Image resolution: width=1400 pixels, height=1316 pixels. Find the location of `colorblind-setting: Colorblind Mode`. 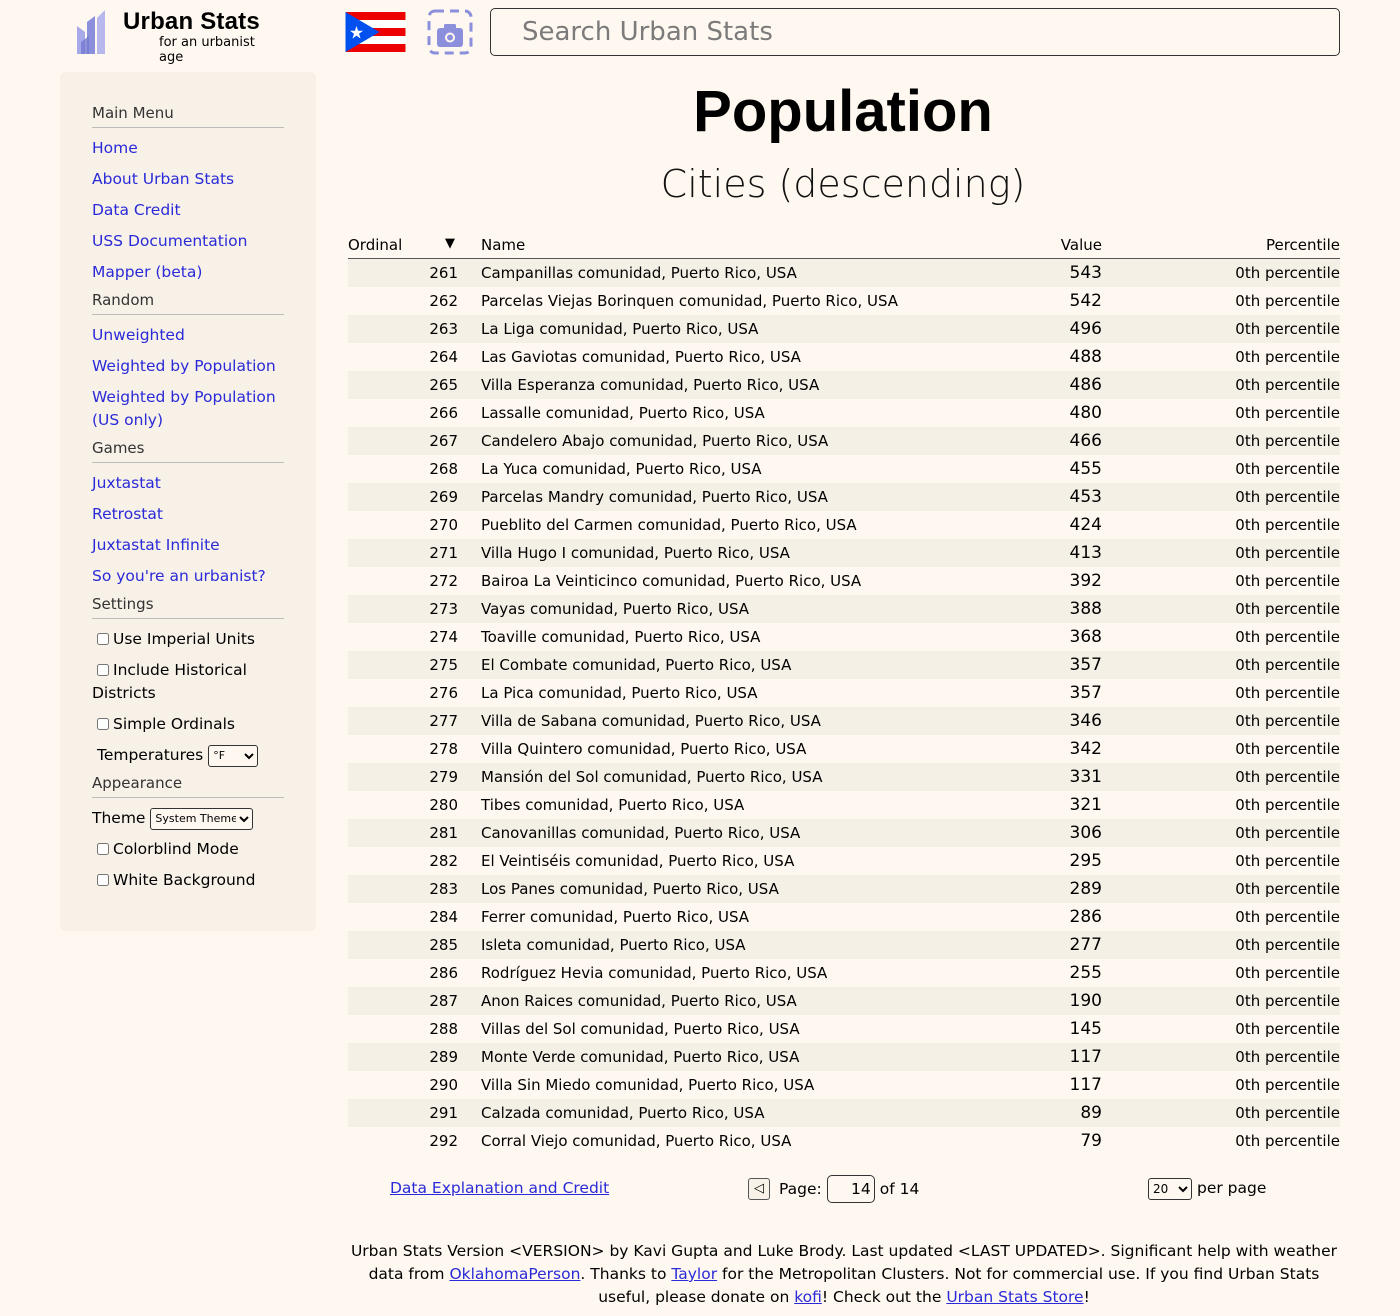

colorblind-setting: Colorblind Mode is located at coordinates (188, 849).